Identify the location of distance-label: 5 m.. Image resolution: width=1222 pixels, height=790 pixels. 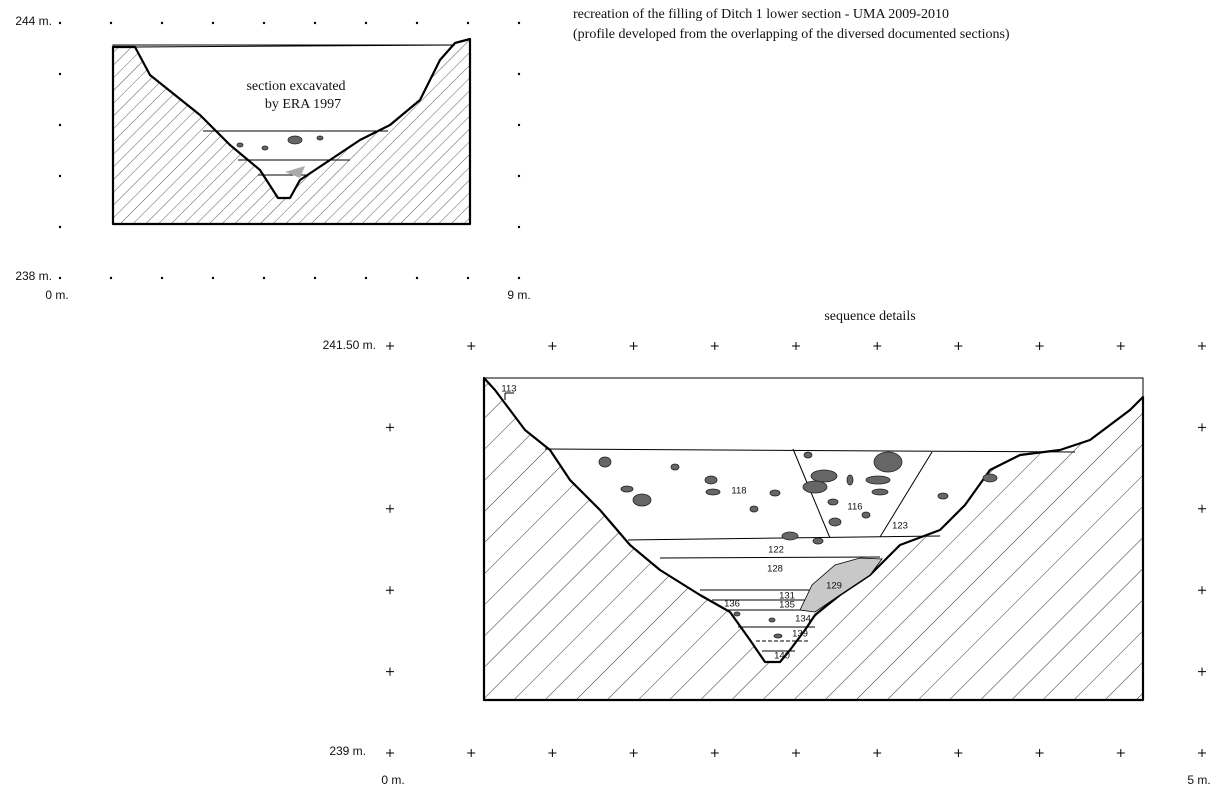
(1198, 780).